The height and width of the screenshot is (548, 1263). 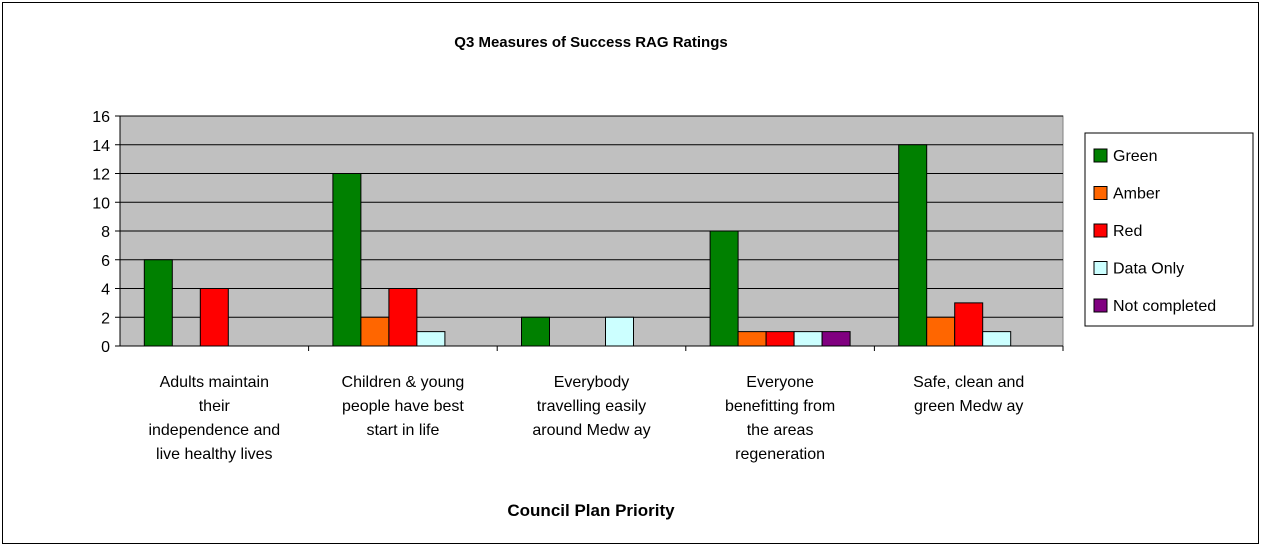 I want to click on legend-label: Red, so click(x=1127, y=231).